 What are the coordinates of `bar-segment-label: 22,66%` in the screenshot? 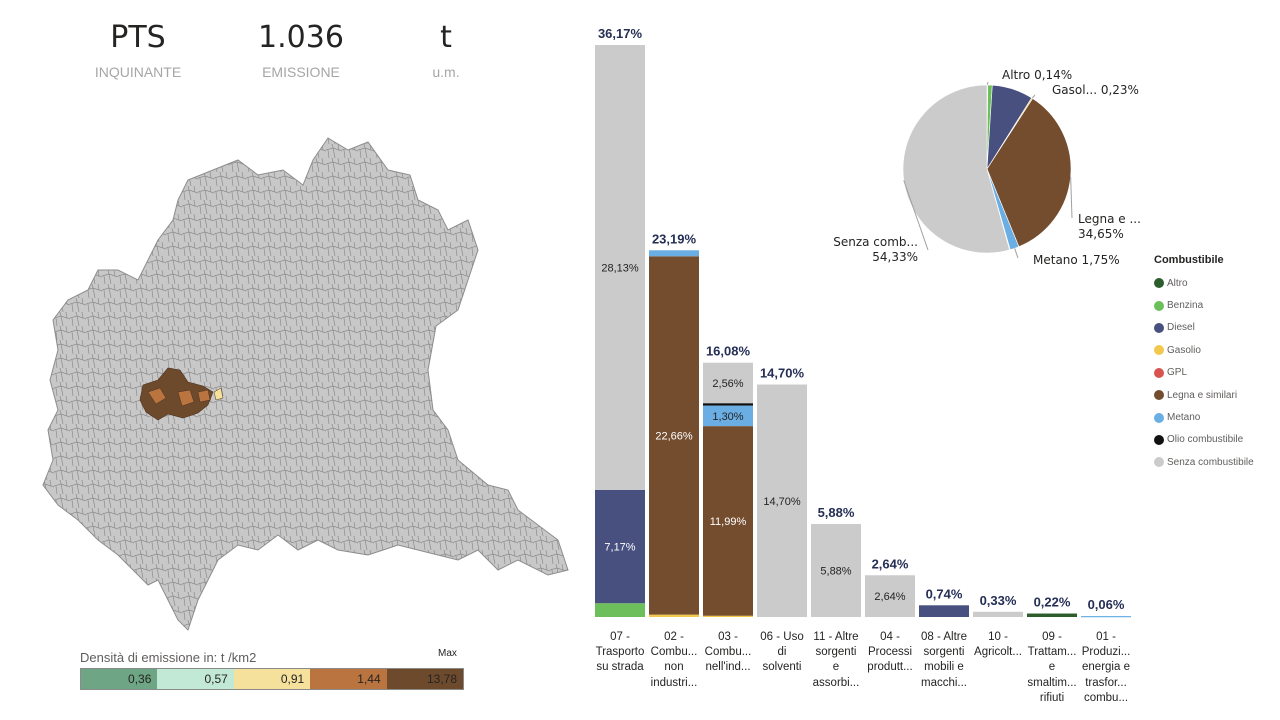 It's located at (674, 436).